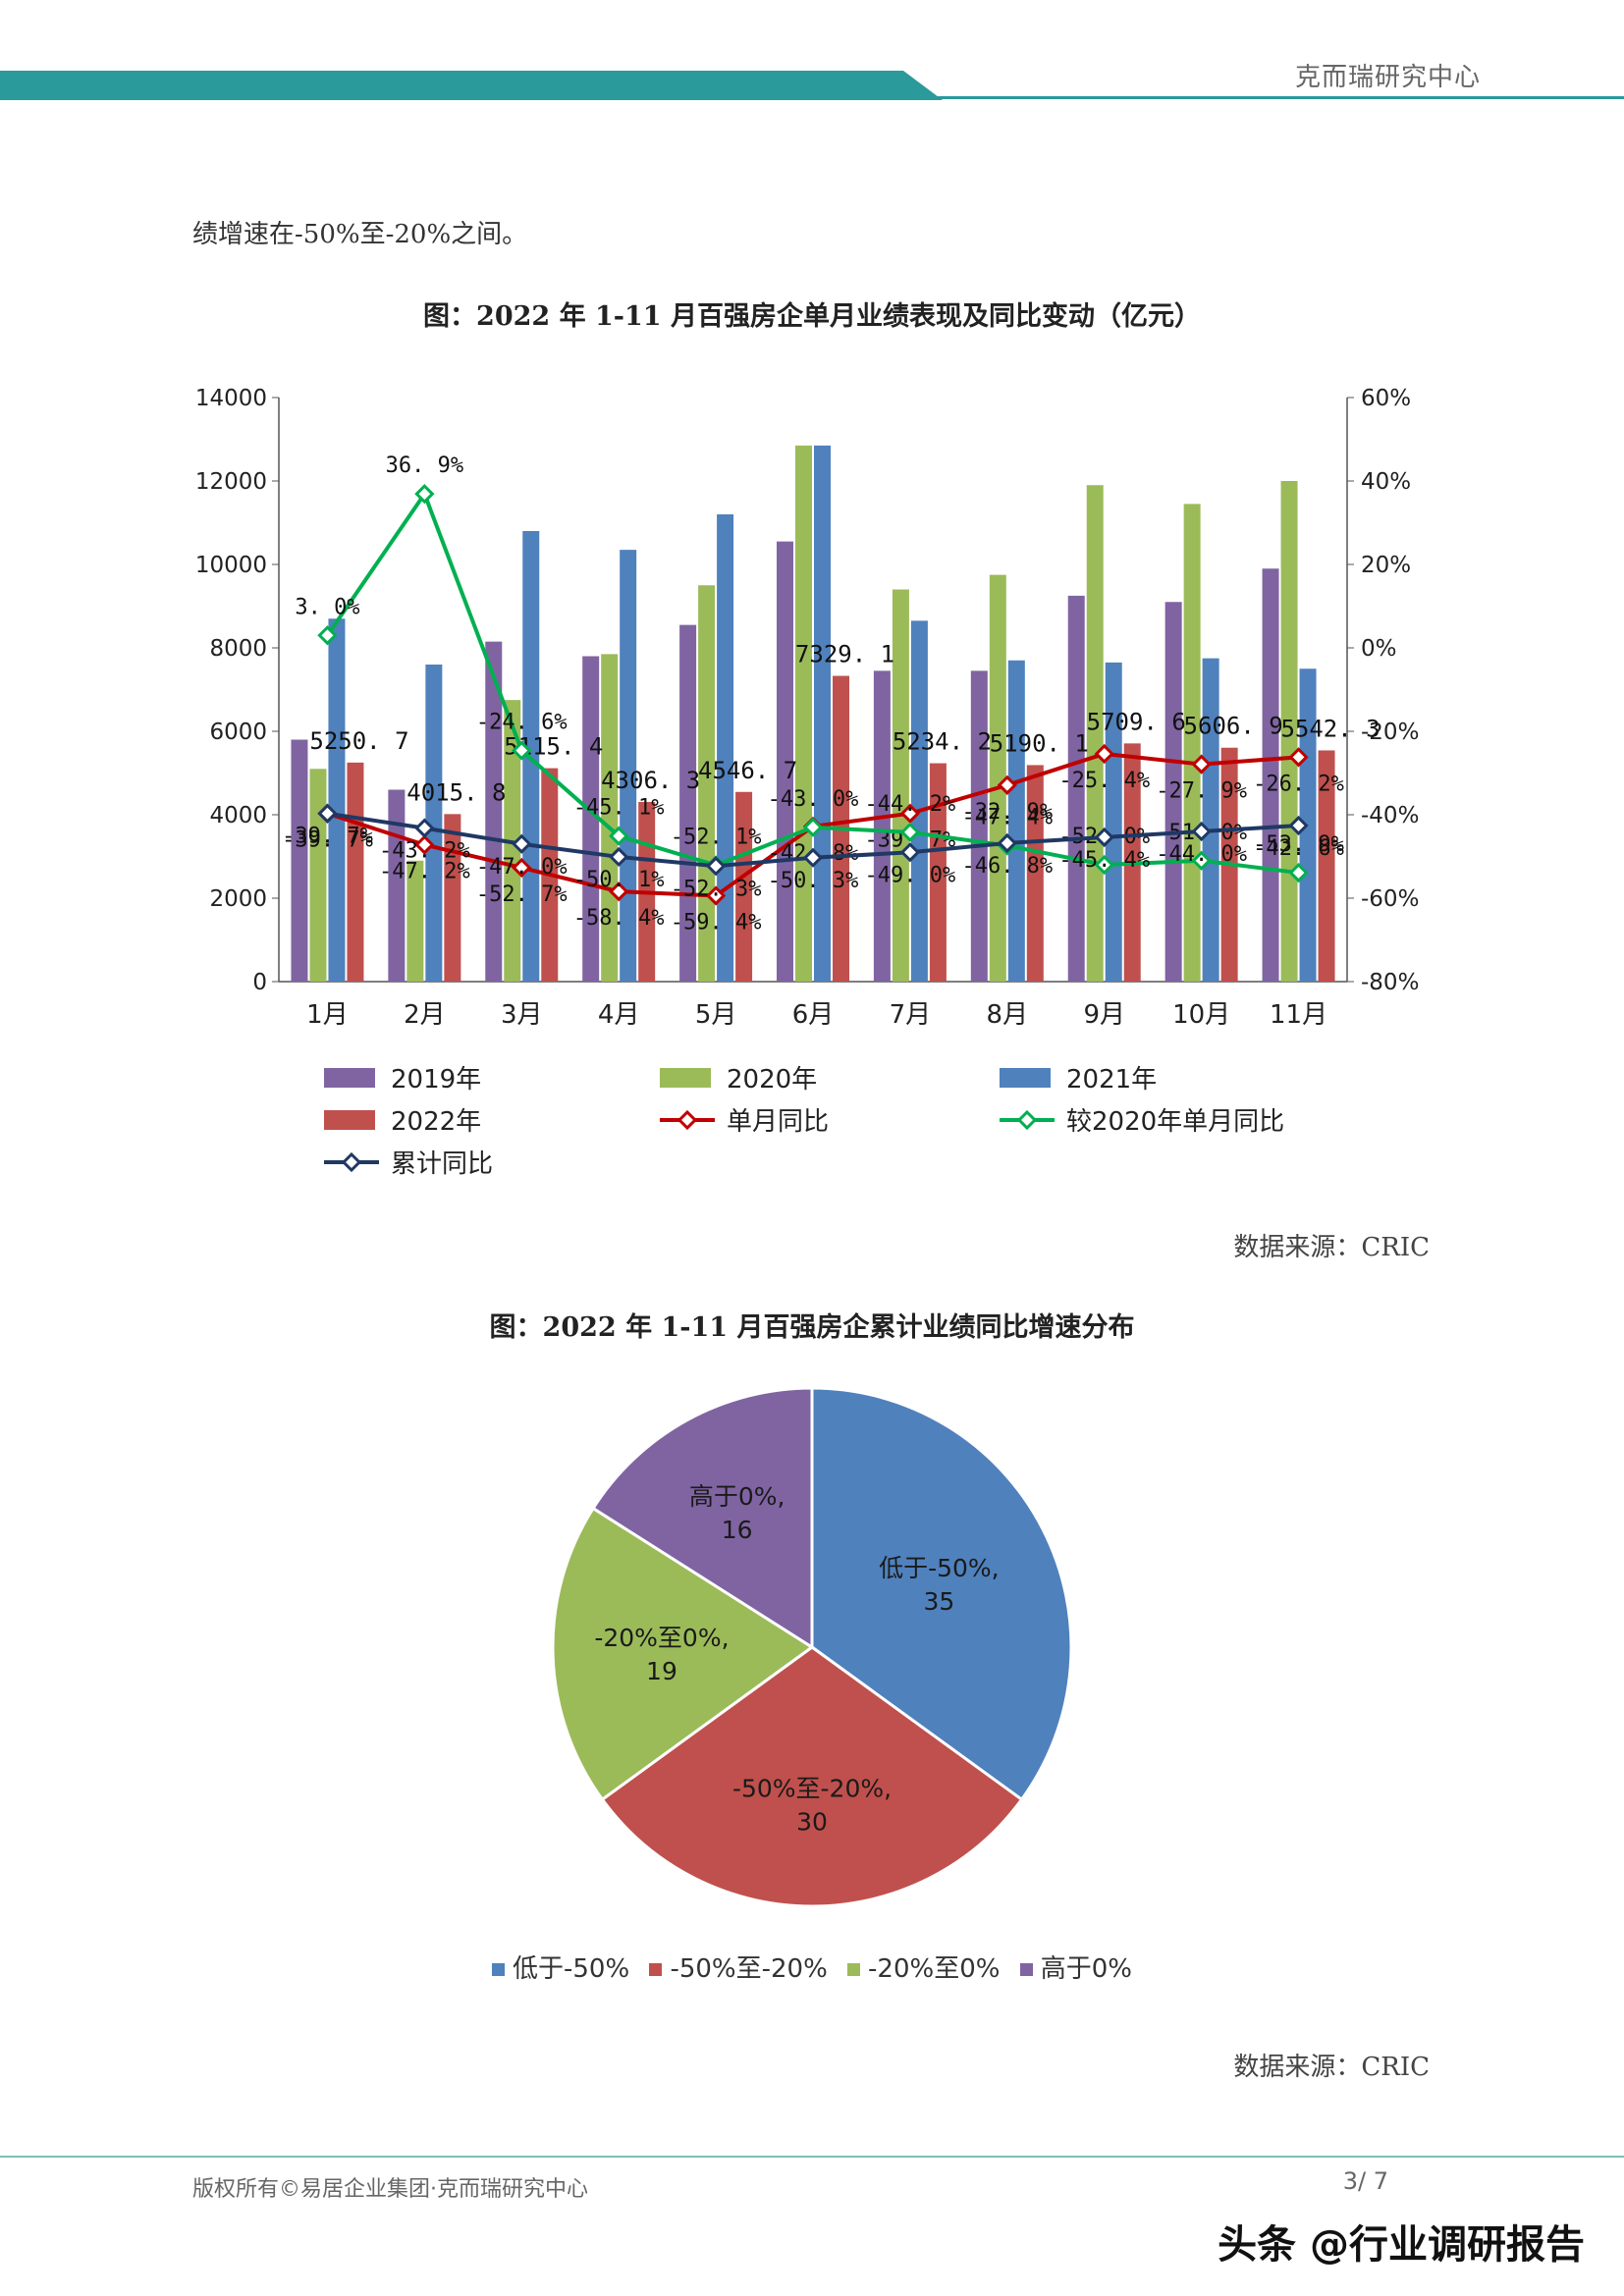  Describe the element at coordinates (1007, 867) in the screenshot. I see `line-data-label: -46. 8%` at that location.